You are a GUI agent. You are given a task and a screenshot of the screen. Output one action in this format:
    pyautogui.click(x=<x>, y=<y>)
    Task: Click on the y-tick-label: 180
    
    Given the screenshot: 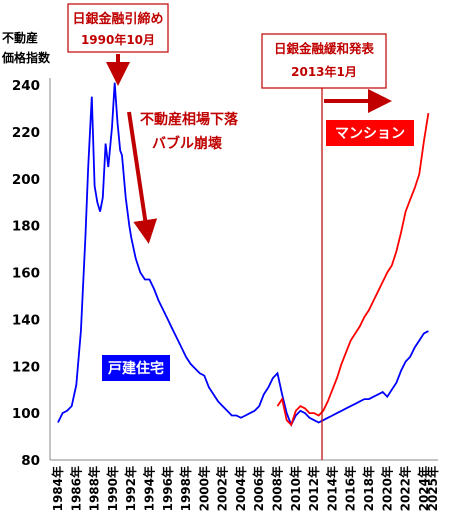 What is the action you would take?
    pyautogui.click(x=26, y=227)
    